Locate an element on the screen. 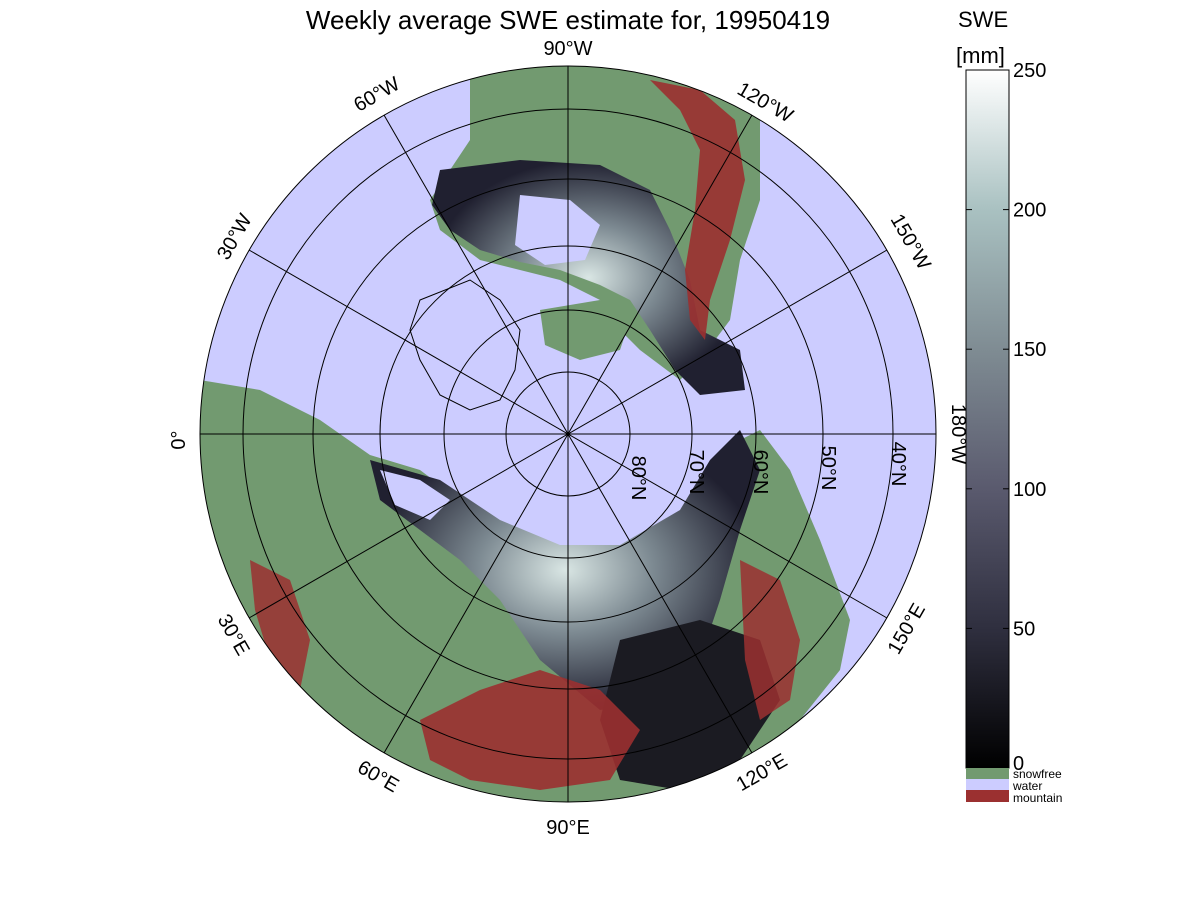 This screenshot has height=900, width=1200. lat-label-80: 80°N is located at coordinates (638, 478).